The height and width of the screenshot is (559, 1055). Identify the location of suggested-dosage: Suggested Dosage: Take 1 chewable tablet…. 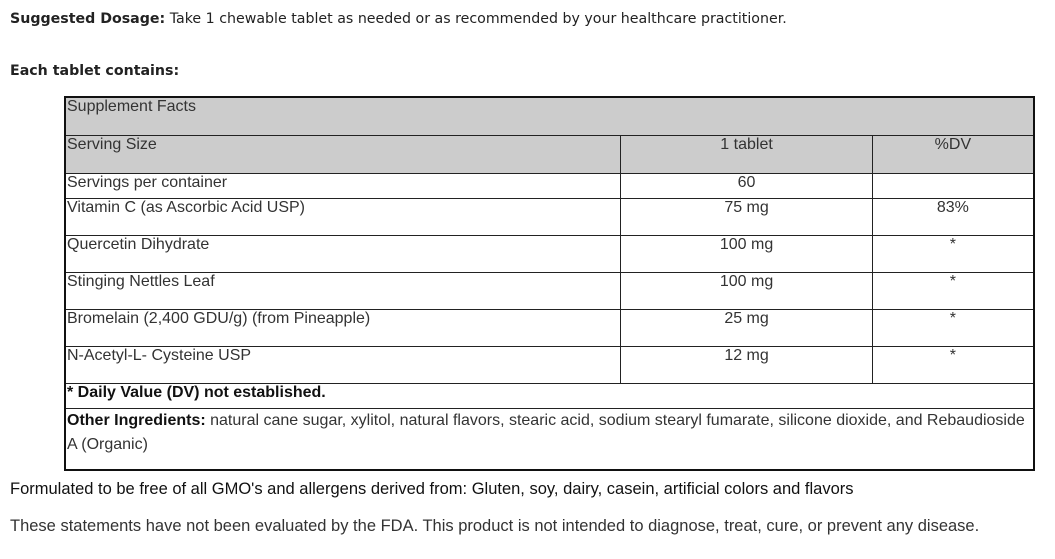
(398, 19).